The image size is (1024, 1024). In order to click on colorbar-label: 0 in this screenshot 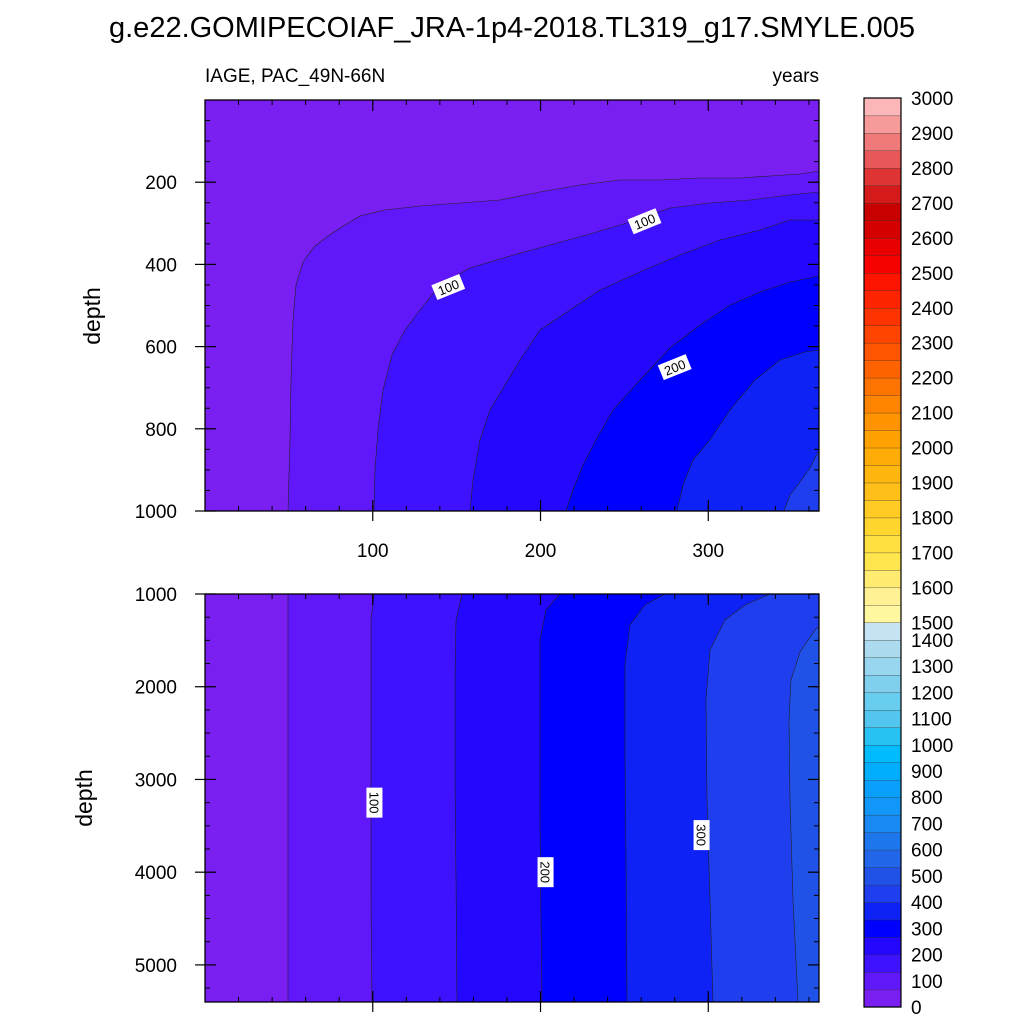, I will do `click(916, 1008)`.